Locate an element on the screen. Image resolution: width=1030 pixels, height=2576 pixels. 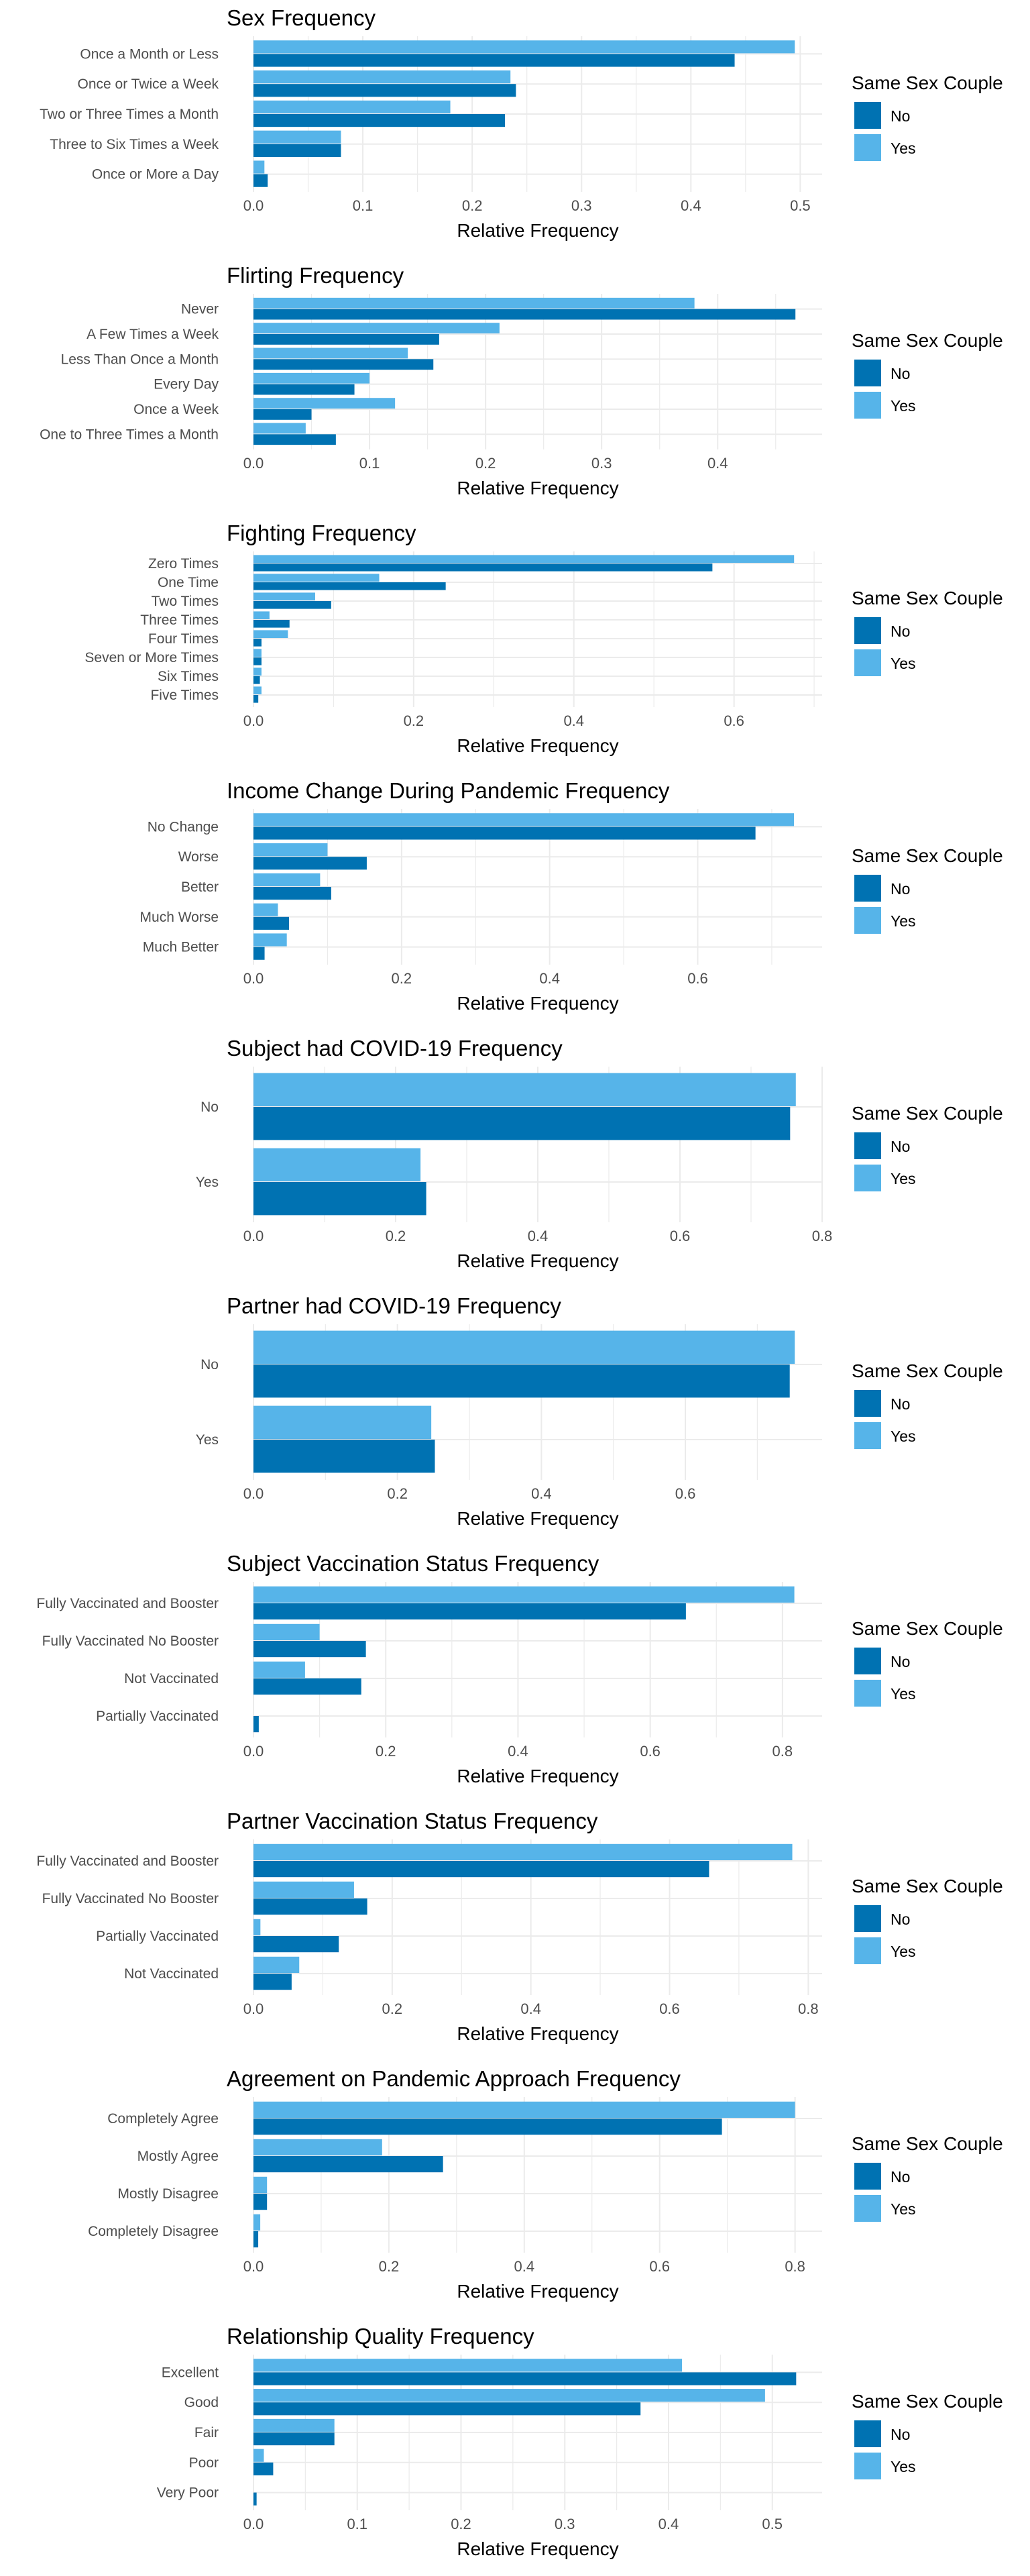
category-label: Yes is located at coordinates (207, 1182).